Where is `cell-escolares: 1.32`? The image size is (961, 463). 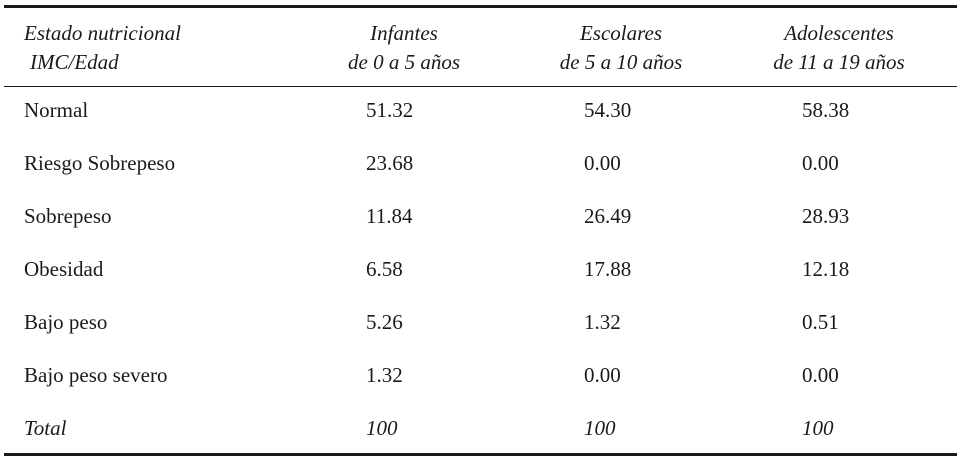
cell-escolares: 1.32 is located at coordinates (602, 322).